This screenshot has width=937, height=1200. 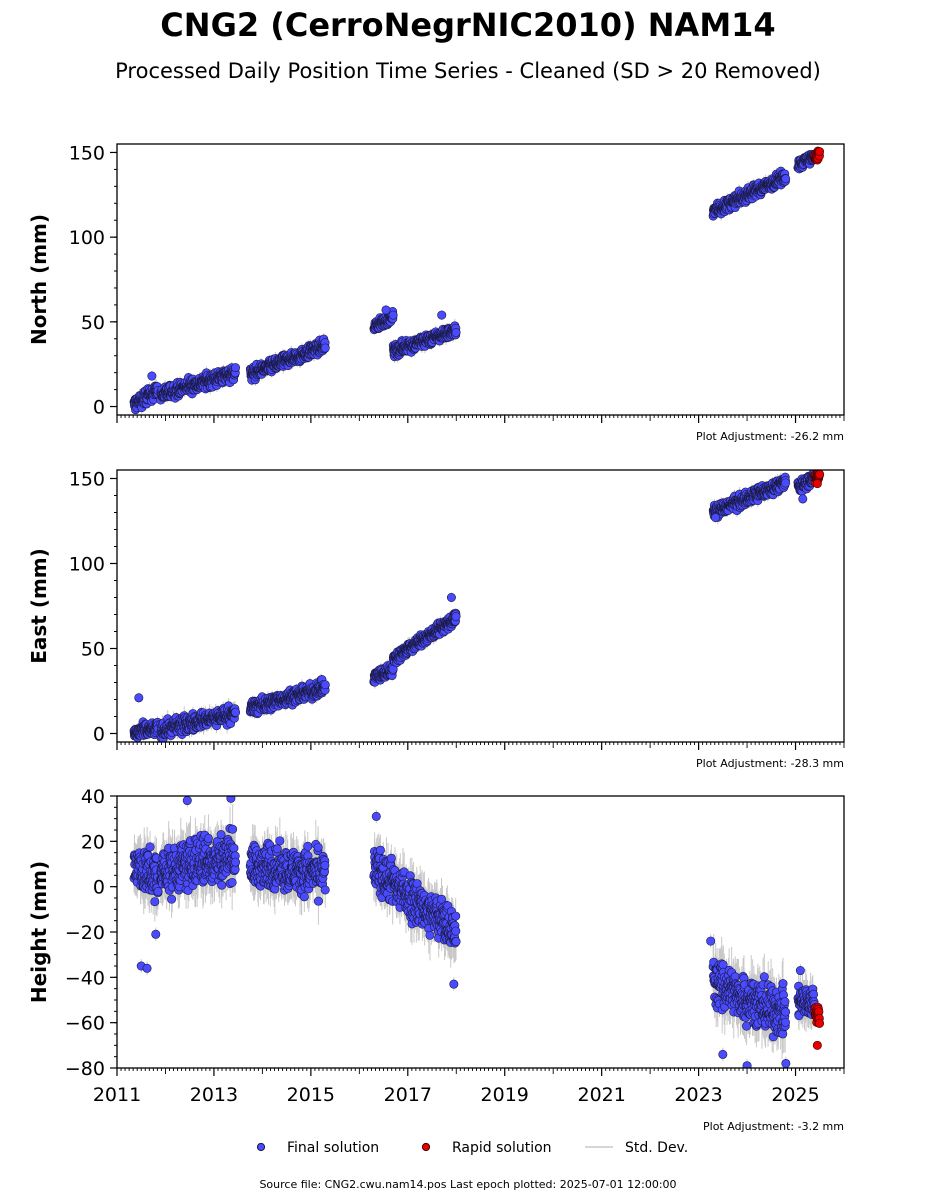 I want to click on figure-title: CNG2 (CerroNegrNIC2010) NAM14, so click(x=467, y=25).